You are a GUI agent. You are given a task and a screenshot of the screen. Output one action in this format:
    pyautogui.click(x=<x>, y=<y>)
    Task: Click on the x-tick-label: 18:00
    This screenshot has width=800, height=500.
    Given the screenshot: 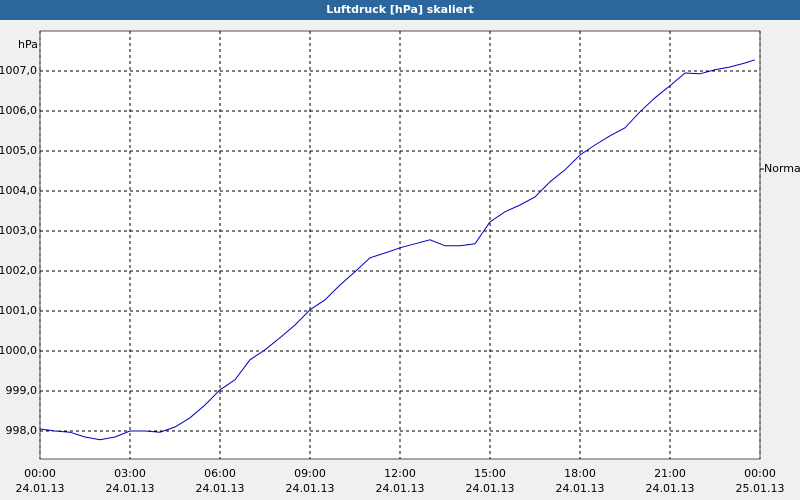 What is the action you would take?
    pyautogui.click(x=580, y=473)
    